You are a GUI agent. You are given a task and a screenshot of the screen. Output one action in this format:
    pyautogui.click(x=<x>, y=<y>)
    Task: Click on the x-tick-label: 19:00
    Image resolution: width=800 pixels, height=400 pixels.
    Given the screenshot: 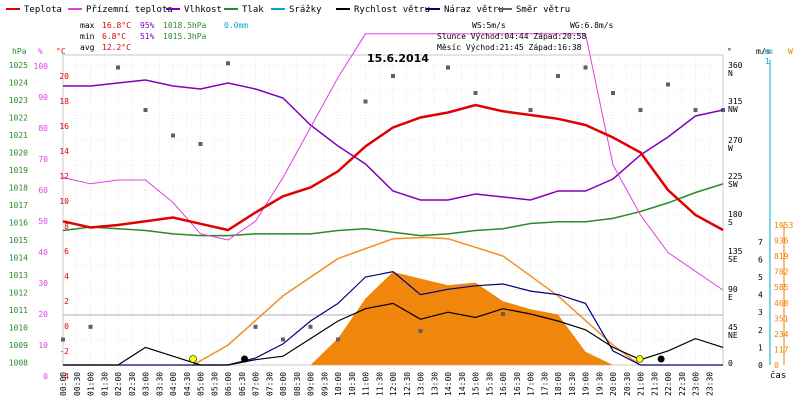 What is the action you would take?
    pyautogui.click(x=586, y=384)
    